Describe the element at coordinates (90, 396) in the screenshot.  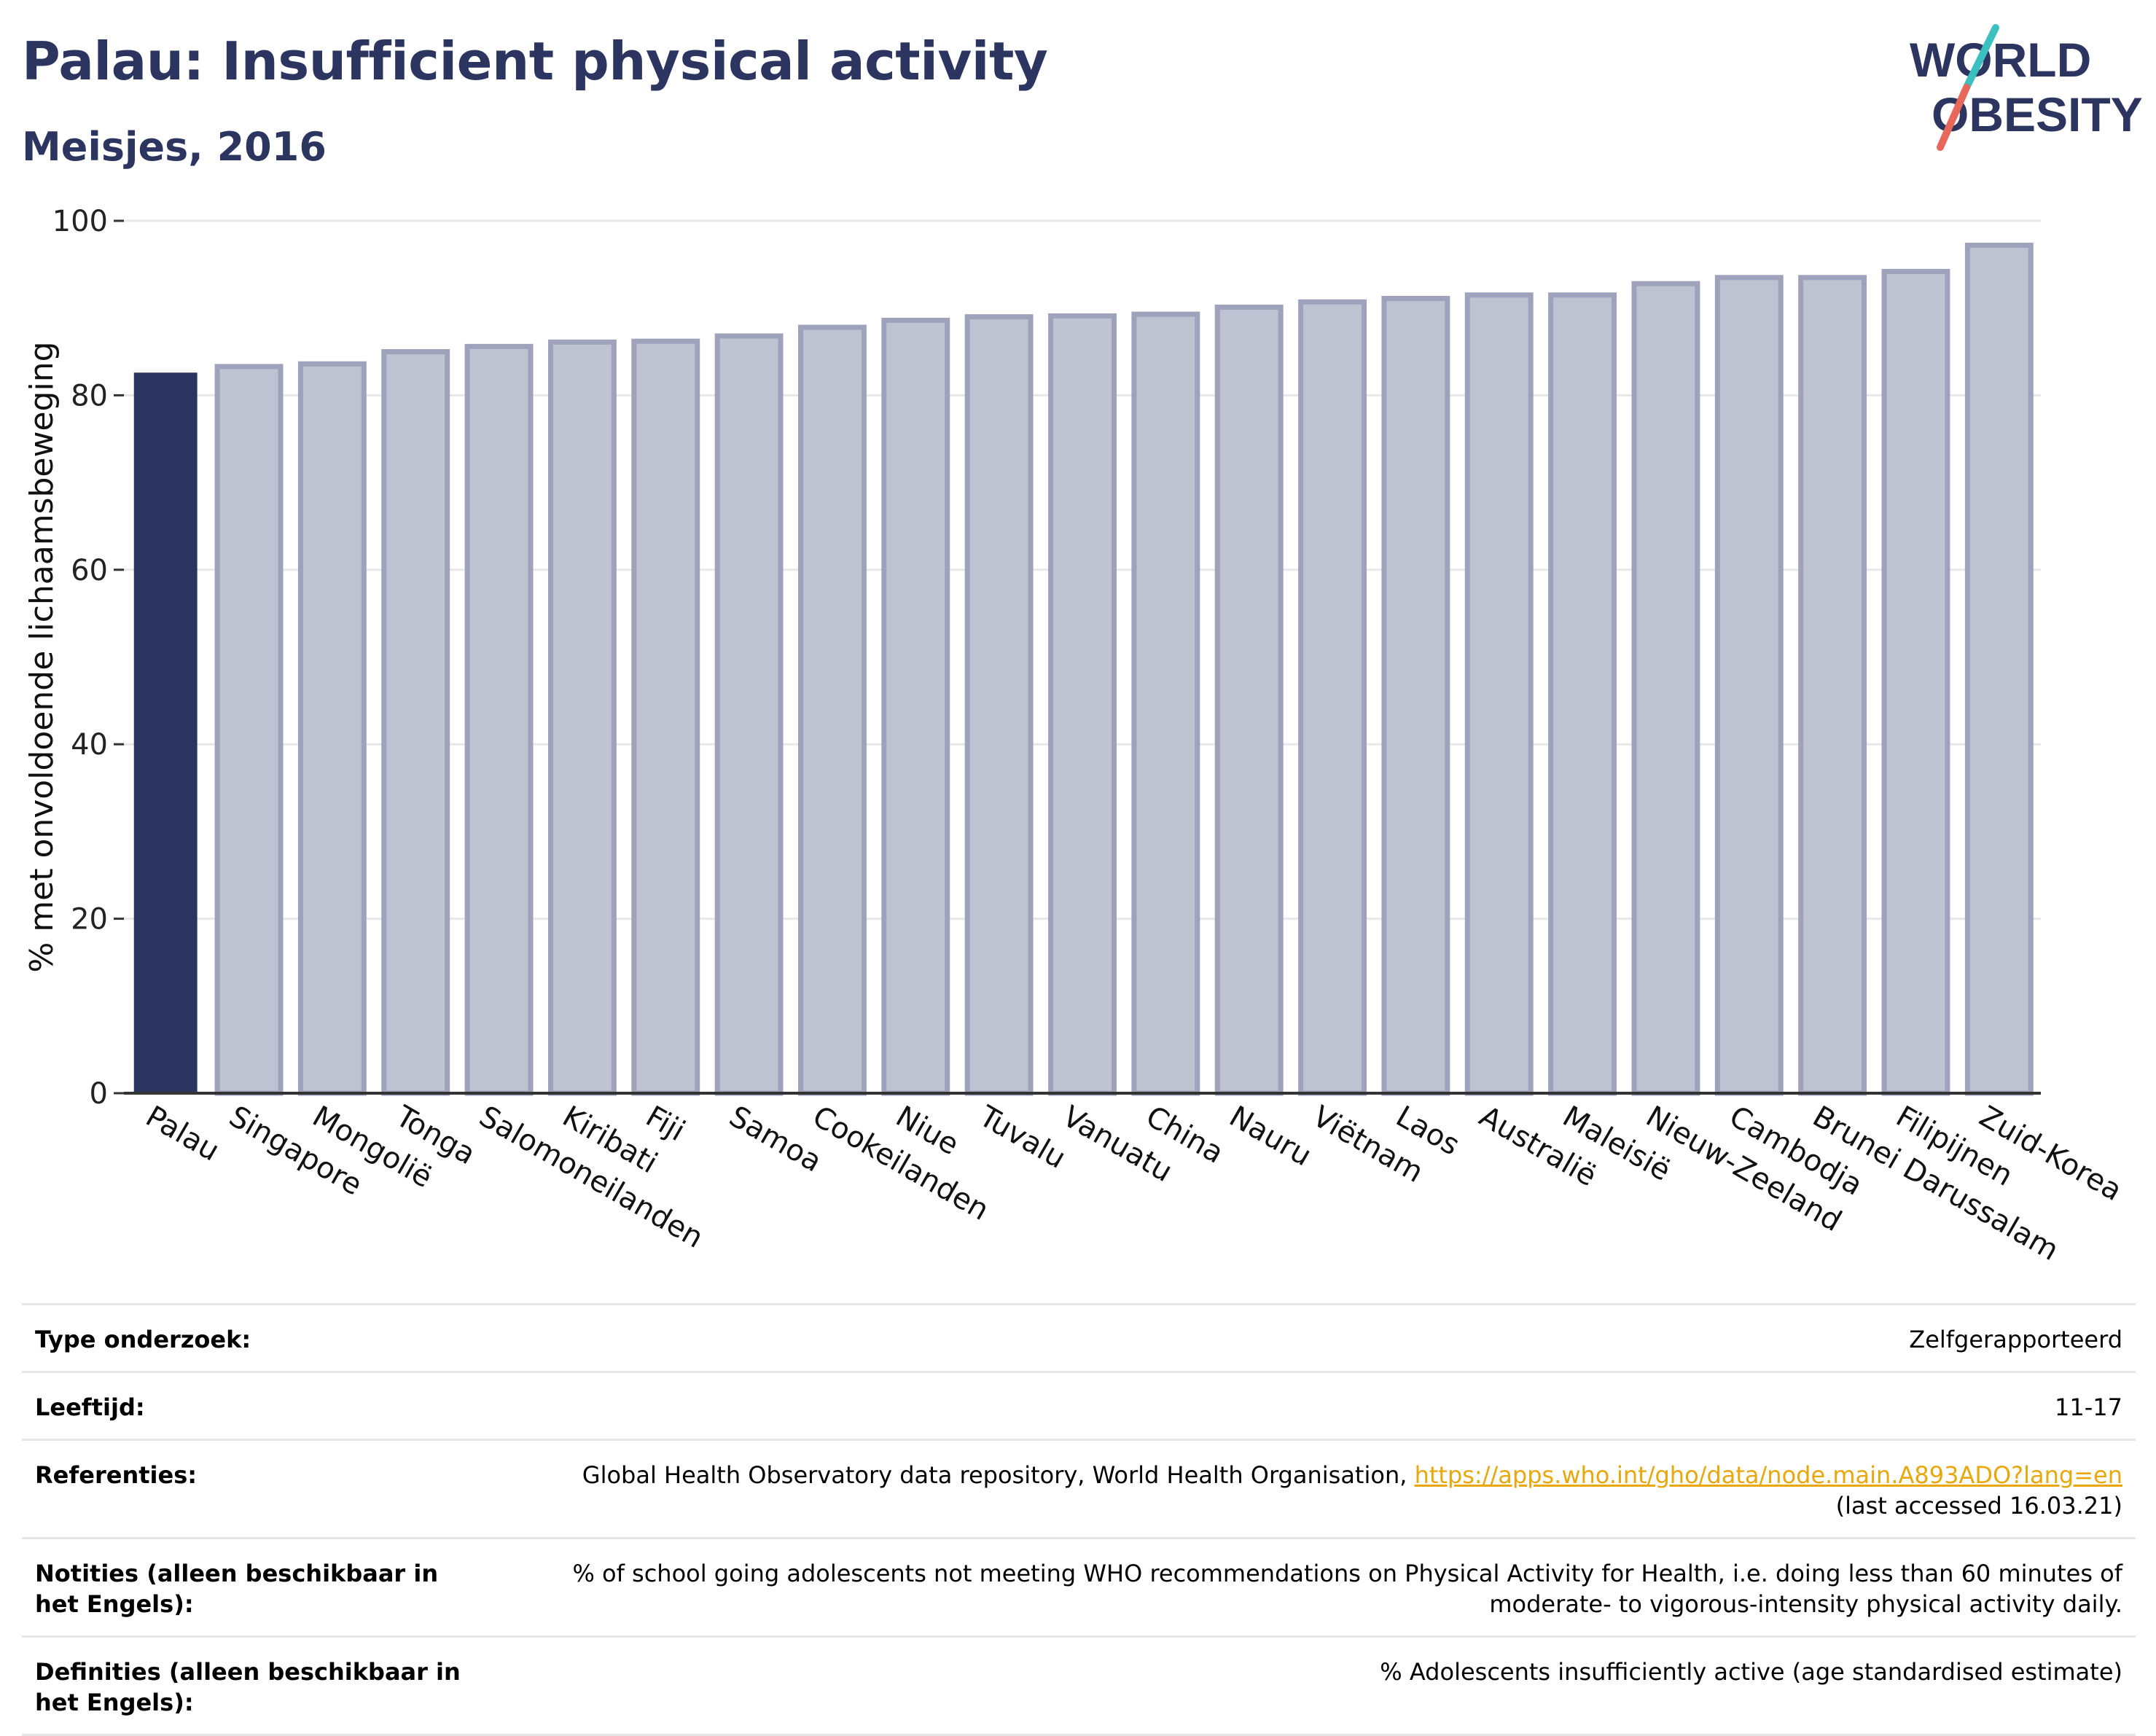
I see `y-tick-label: 80` at that location.